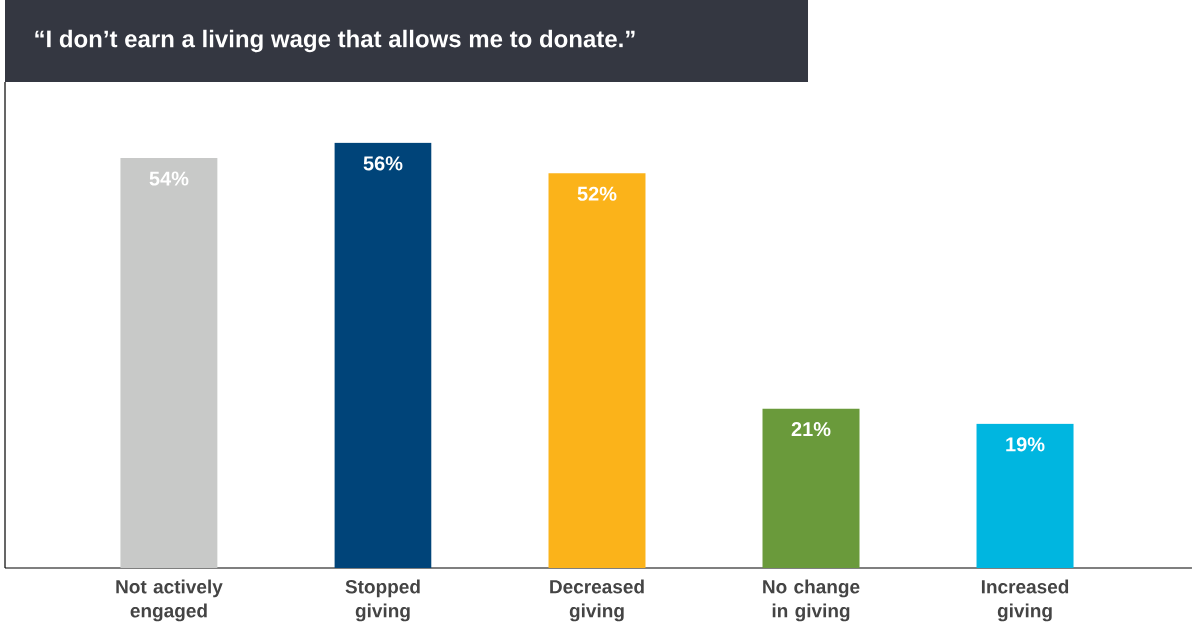 The height and width of the screenshot is (633, 1196). I want to click on data-label: 56%, so click(383, 163).